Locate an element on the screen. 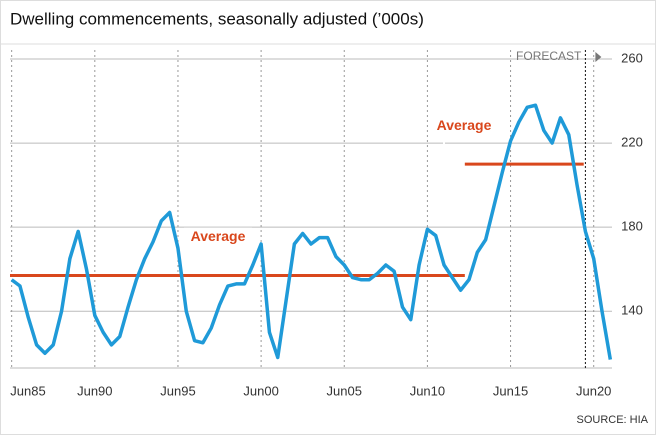  y-tick-label: 220 is located at coordinates (632, 142).